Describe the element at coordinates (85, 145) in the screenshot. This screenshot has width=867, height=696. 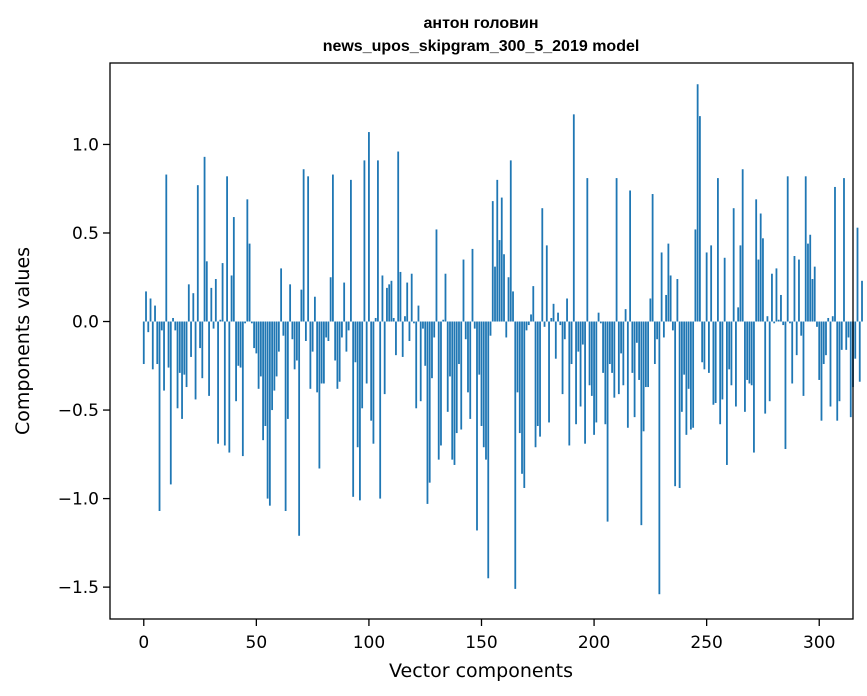
I see `y-tick-label-0: 1.0` at that location.